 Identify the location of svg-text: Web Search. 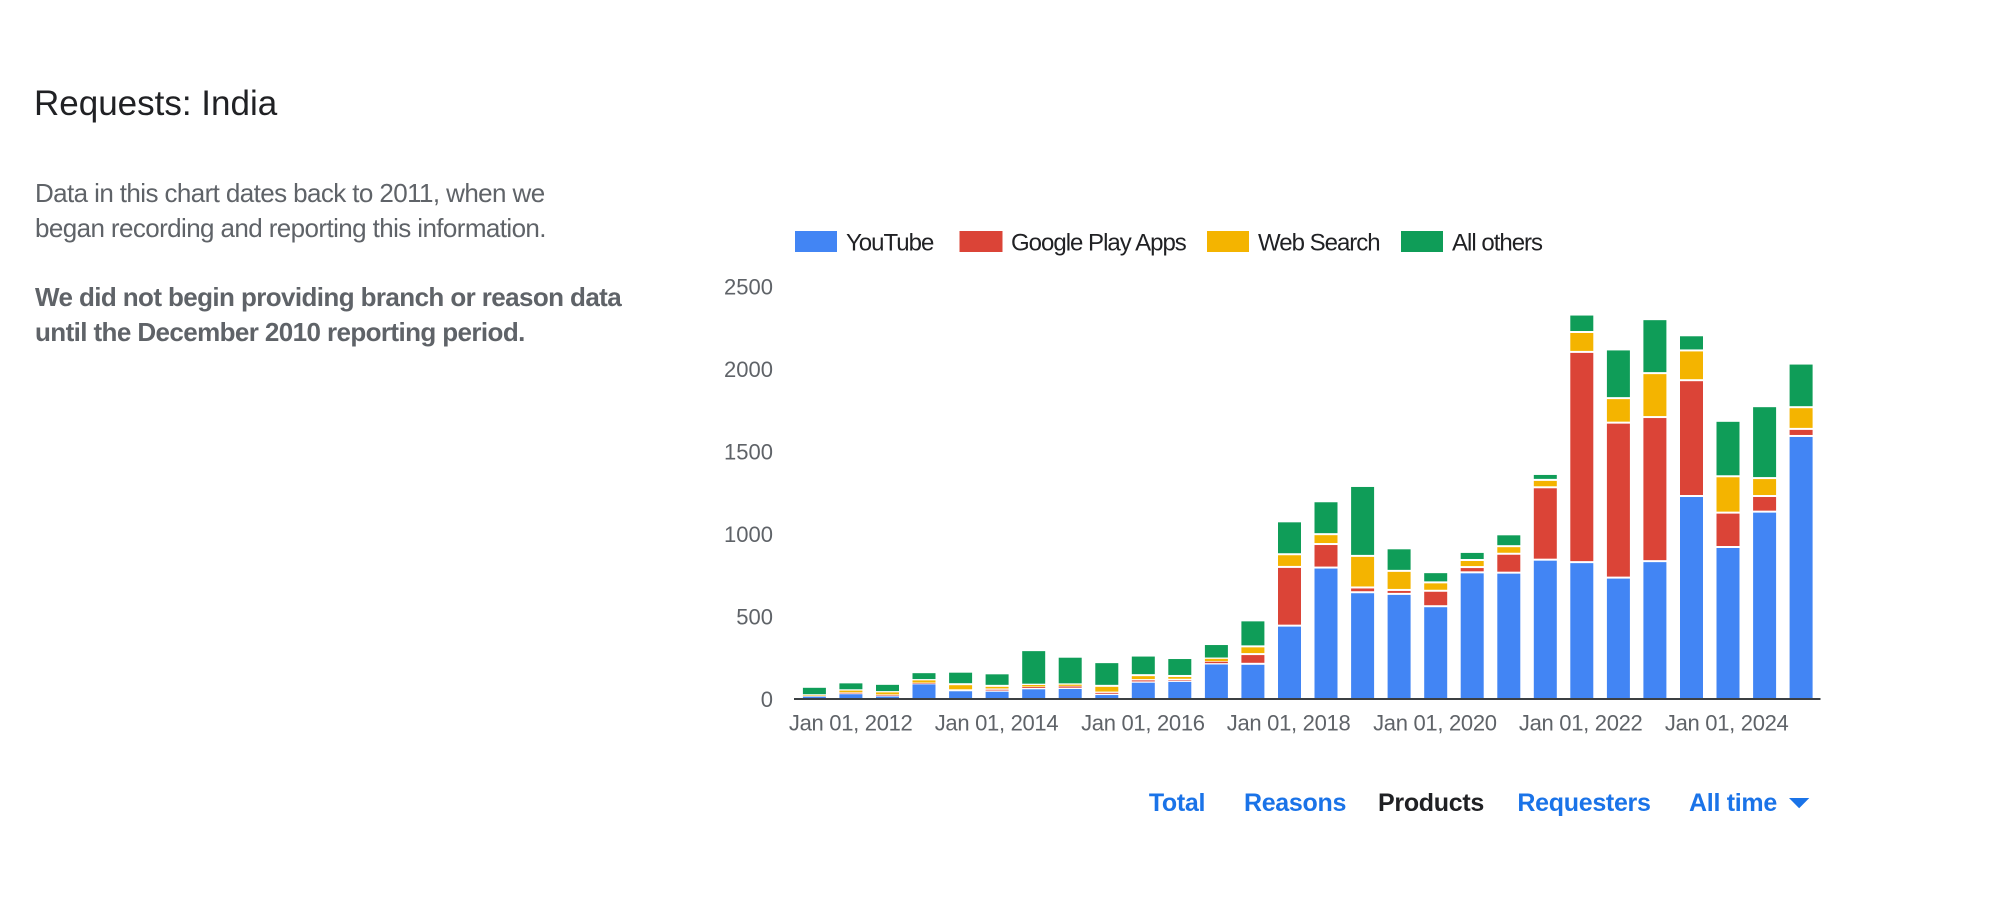
(1319, 243).